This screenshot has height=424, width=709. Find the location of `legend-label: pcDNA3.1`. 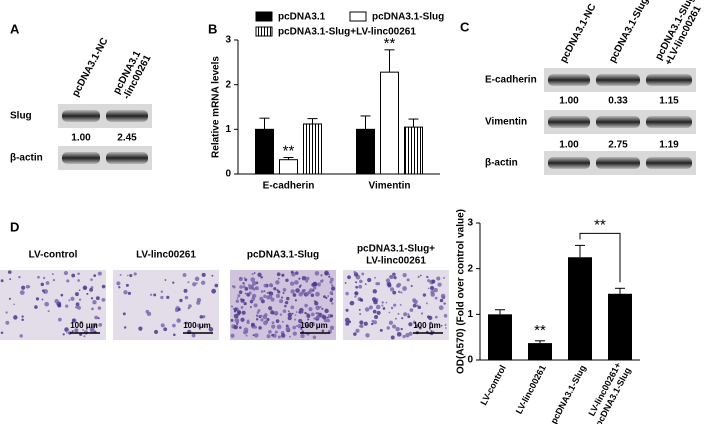

legend-label: pcDNA3.1 is located at coordinates (302, 17).